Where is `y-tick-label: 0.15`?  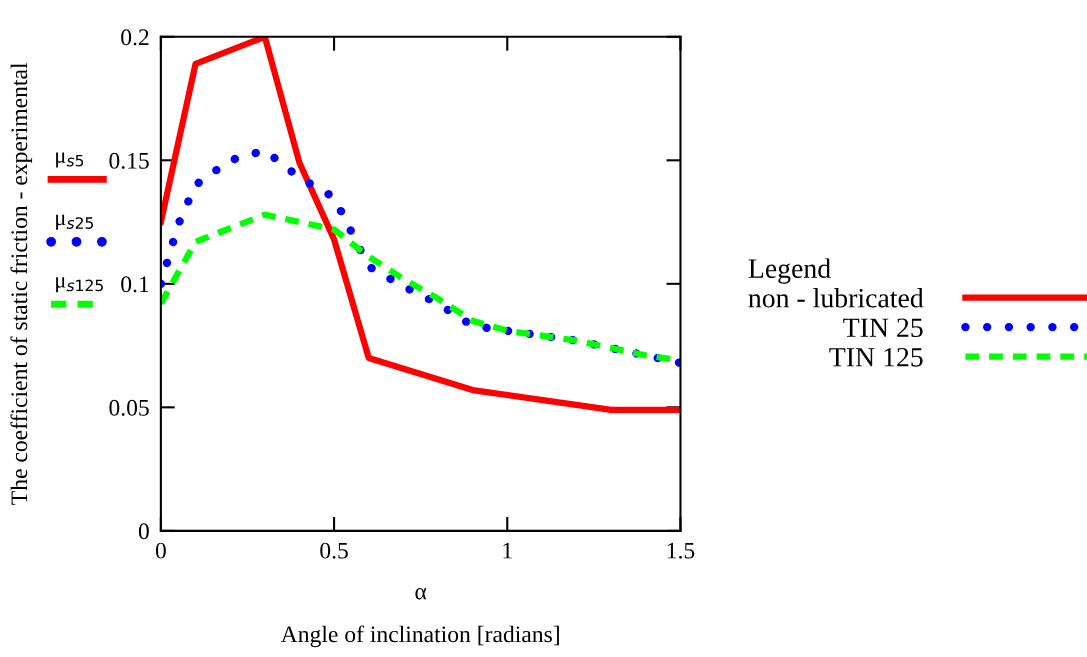
y-tick-label: 0.15 is located at coordinates (129, 160).